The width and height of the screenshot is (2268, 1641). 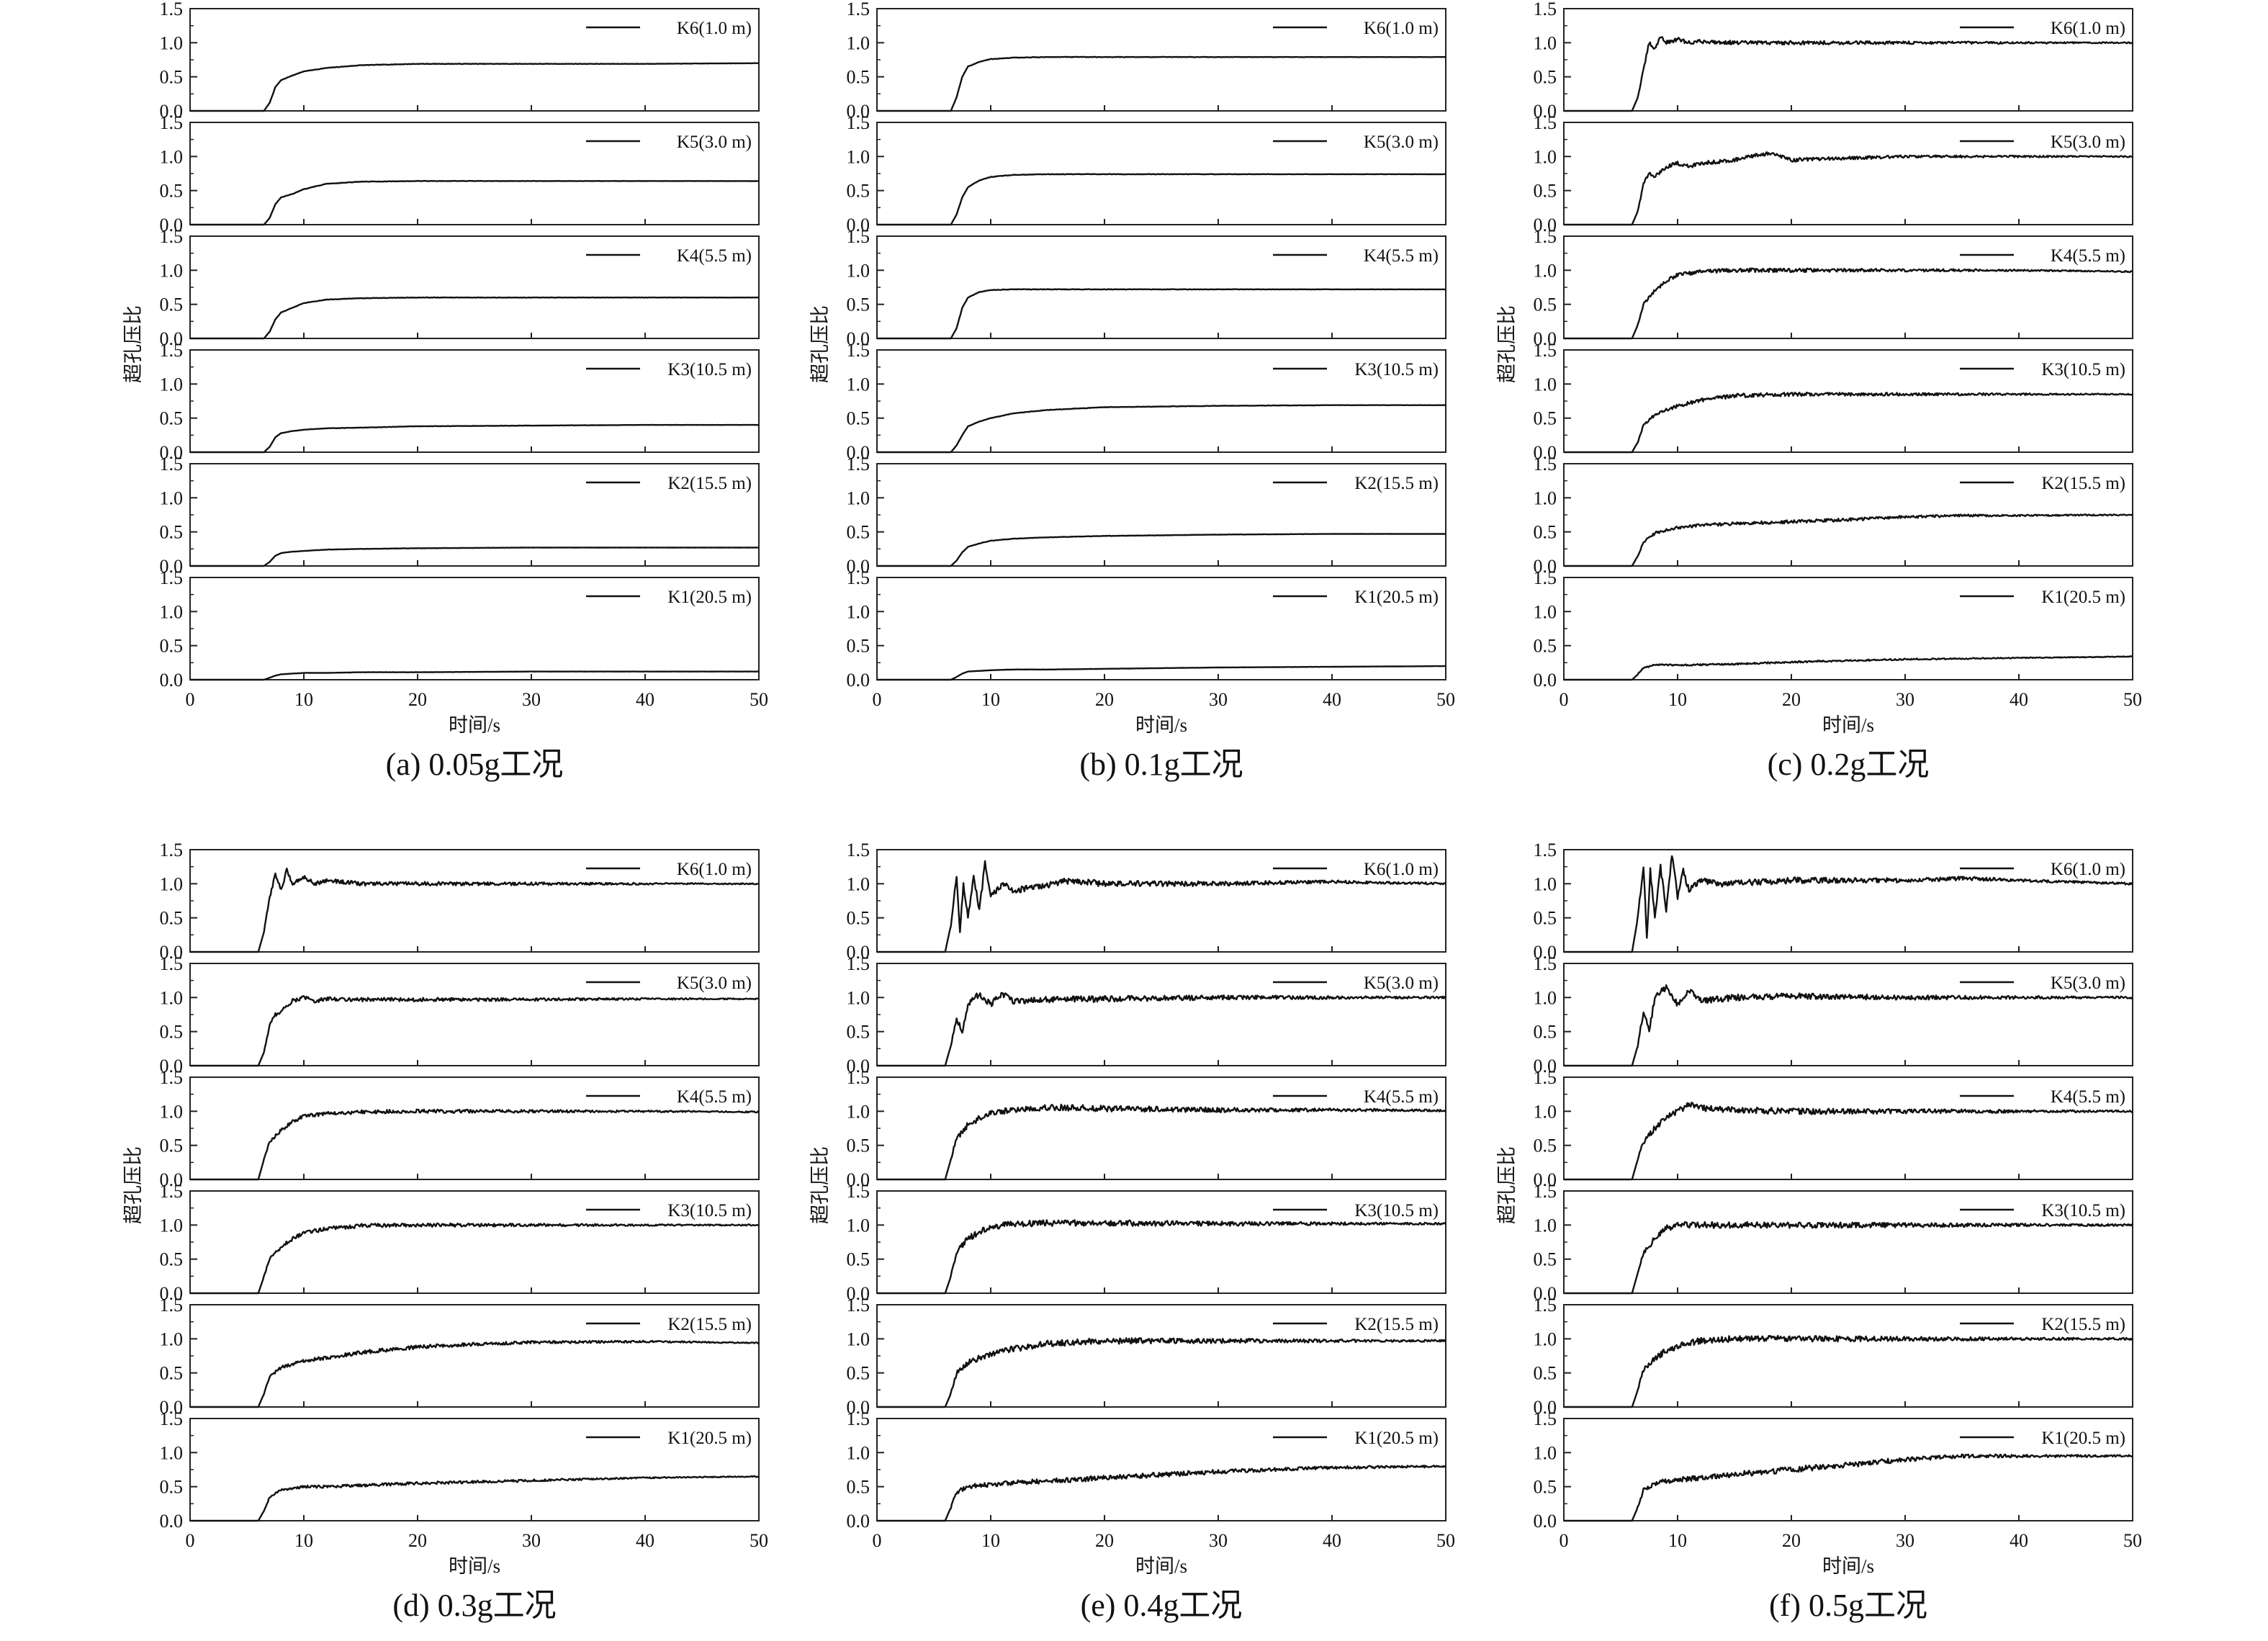 What do you see at coordinates (820, 1185) in the screenshot?
I see `y-axis-label: 超孔压比` at bounding box center [820, 1185].